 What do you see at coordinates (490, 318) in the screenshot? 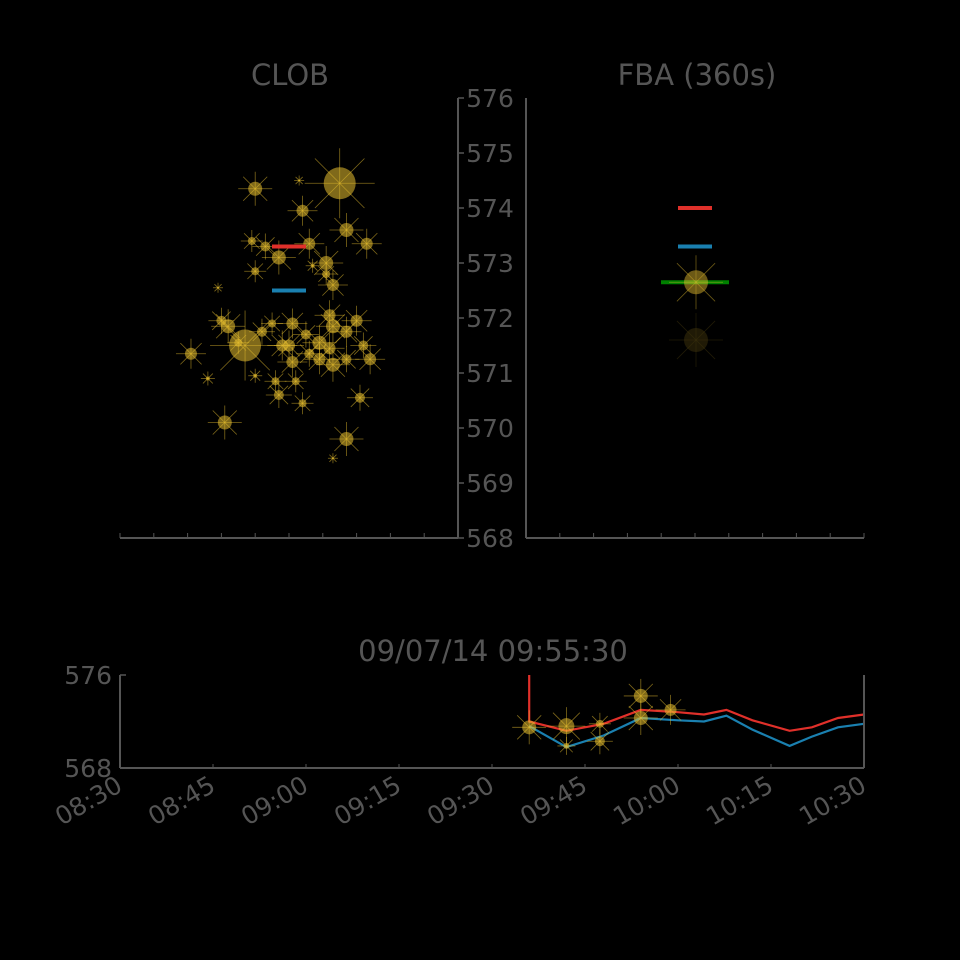
I see `clob-y-tick-label: 572` at bounding box center [490, 318].